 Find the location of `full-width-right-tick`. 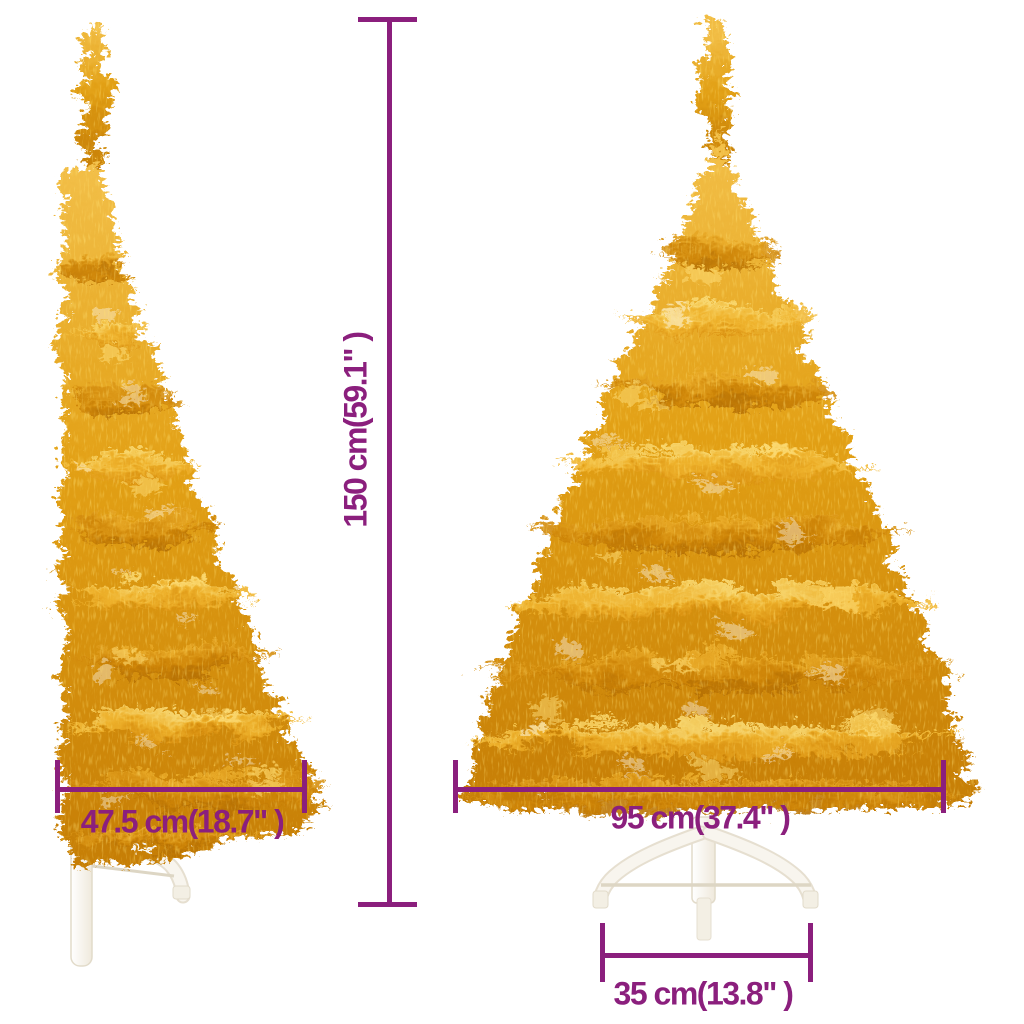

full-width-right-tick is located at coordinates (943, 786).